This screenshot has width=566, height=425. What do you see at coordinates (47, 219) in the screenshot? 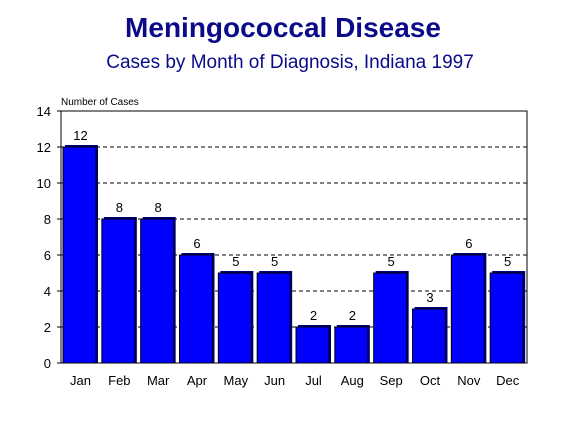
I see `y-tick-label: 8` at bounding box center [47, 219].